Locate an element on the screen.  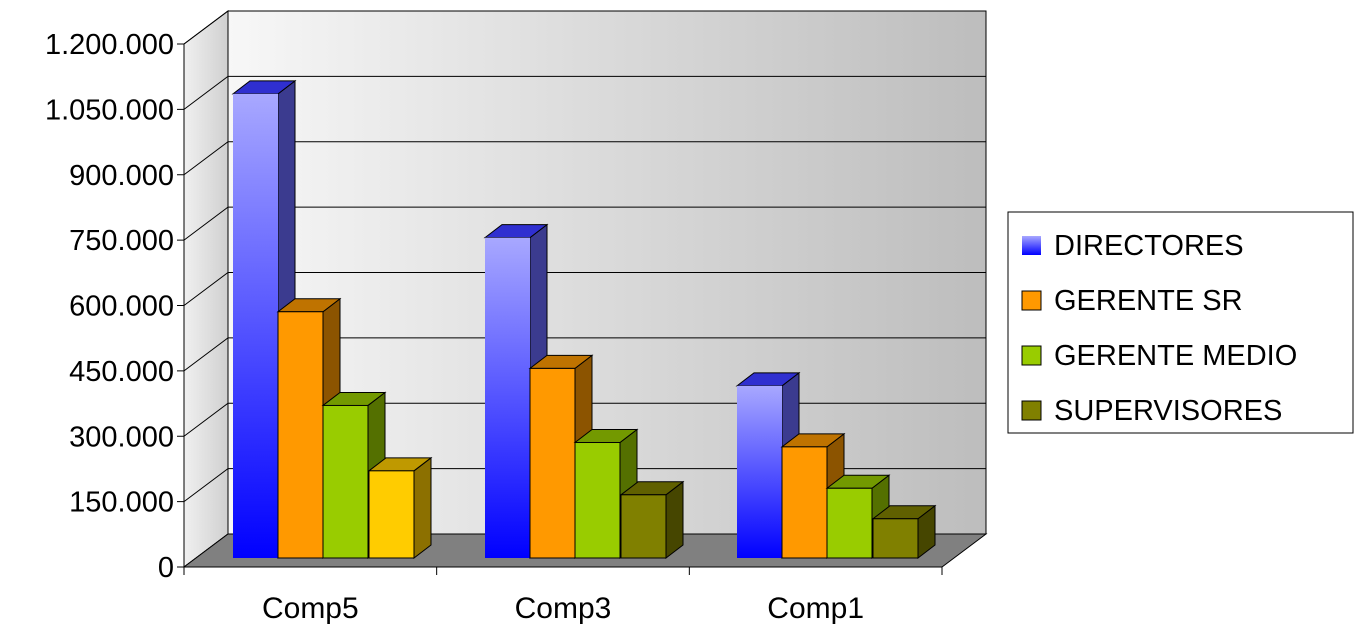
y-tick-label: 300.000 is located at coordinates (121, 437).